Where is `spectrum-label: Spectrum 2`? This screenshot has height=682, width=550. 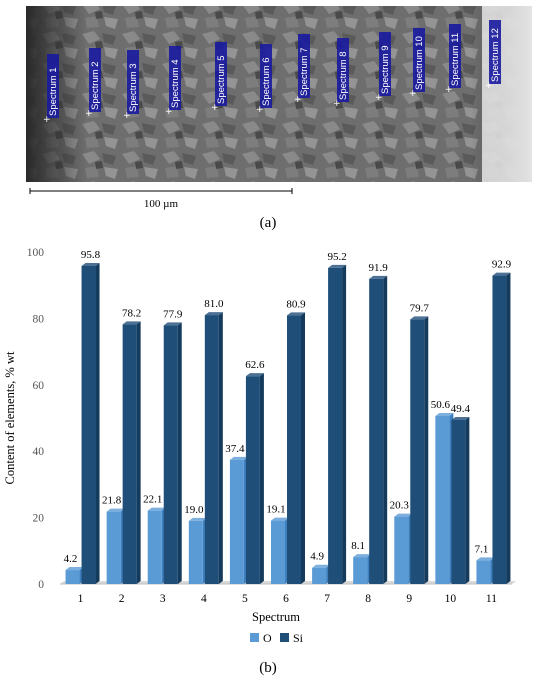 spectrum-label: Spectrum 2 is located at coordinates (95, 85).